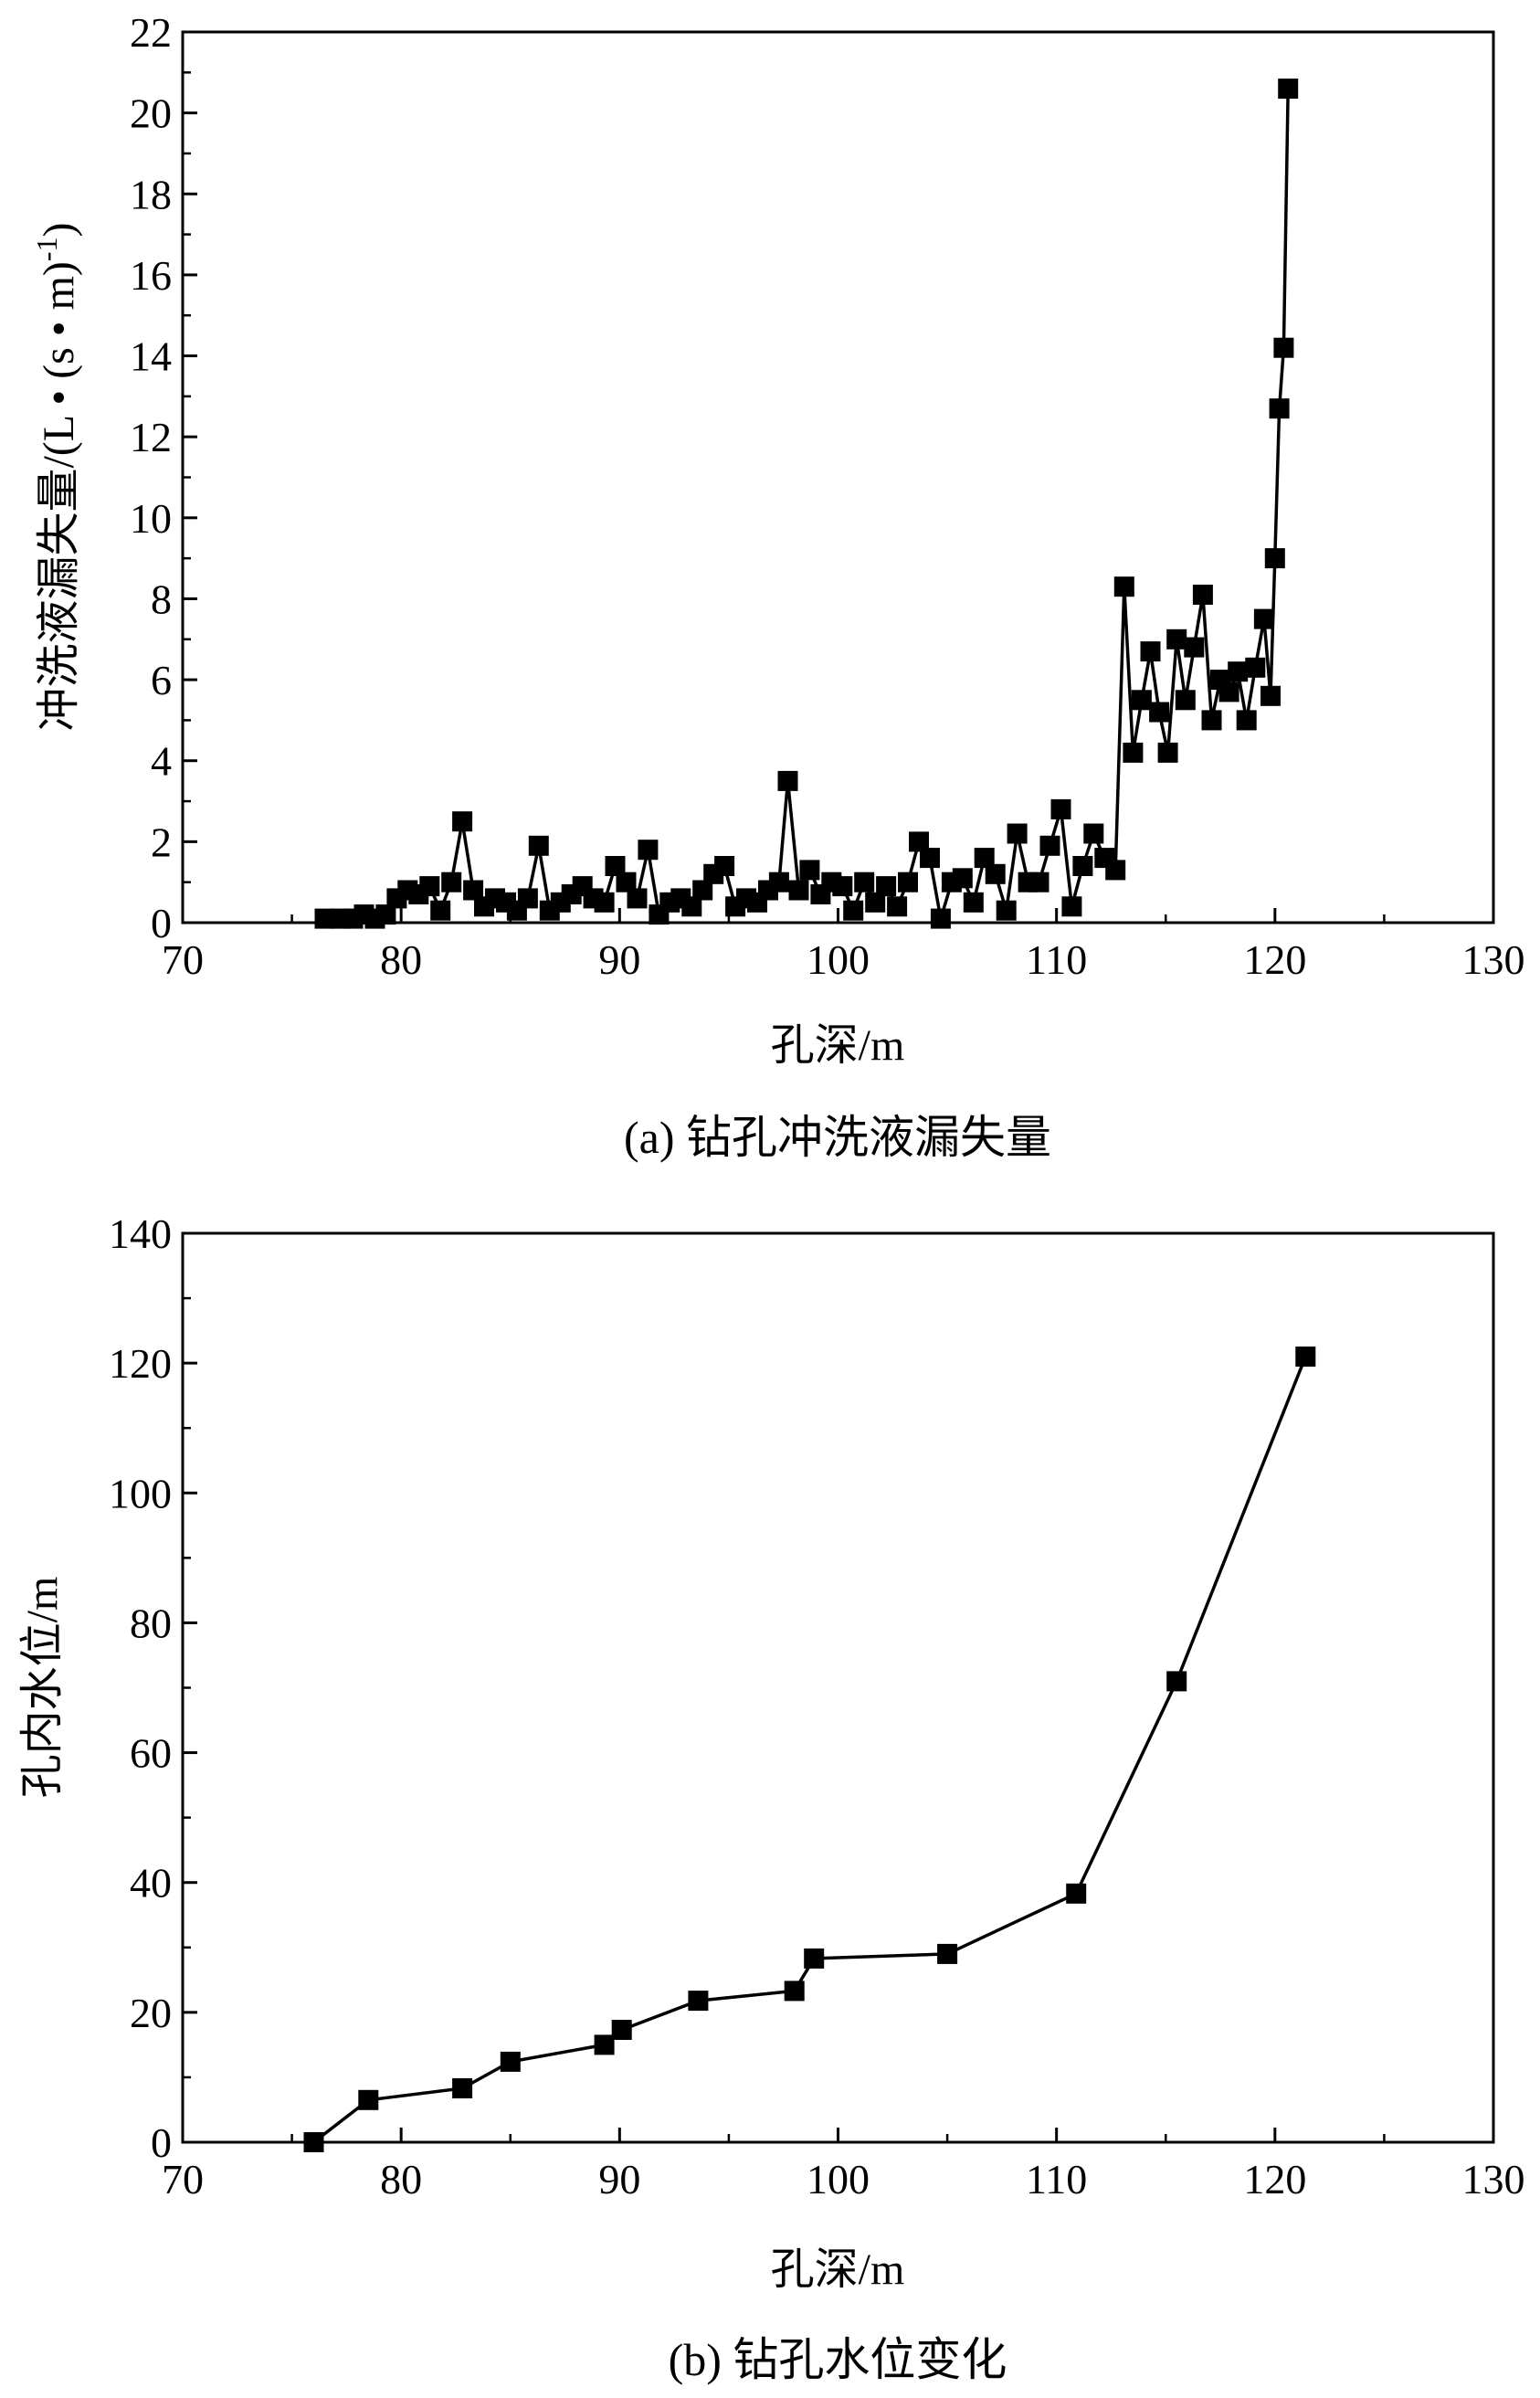 The height and width of the screenshot is (2398, 1540). Describe the element at coordinates (161, 762) in the screenshot. I see `chart-a-y-tick-label: 4` at that location.